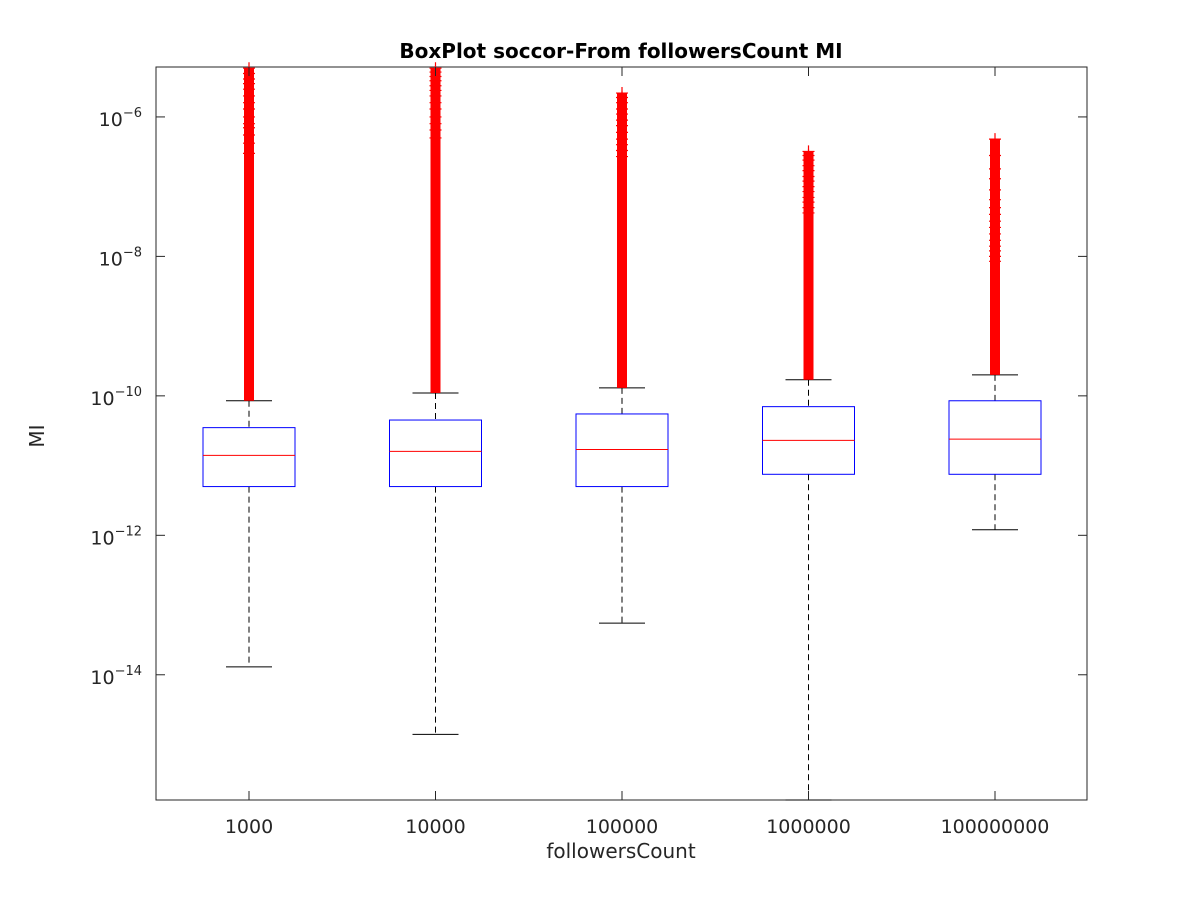 The height and width of the screenshot is (900, 1200). Describe the element at coordinates (116, 676) in the screenshot. I see `y-tick-label: 10⁻¹⁴` at that location.